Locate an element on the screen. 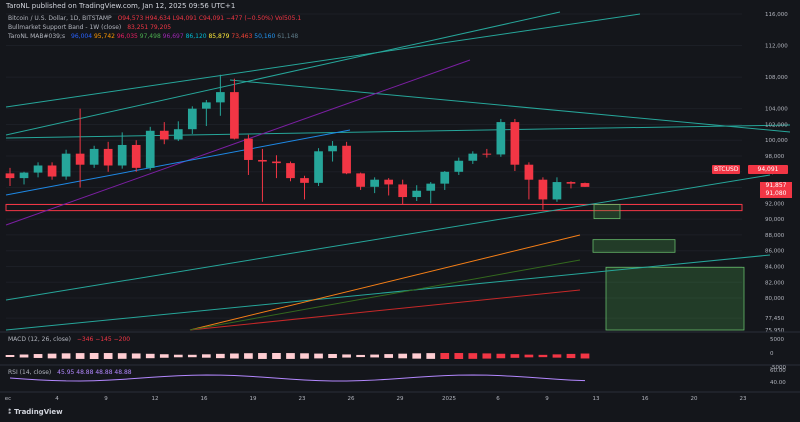  indicator-1-name: Bullmarket Support Band - 1W (close) is located at coordinates (65, 27).